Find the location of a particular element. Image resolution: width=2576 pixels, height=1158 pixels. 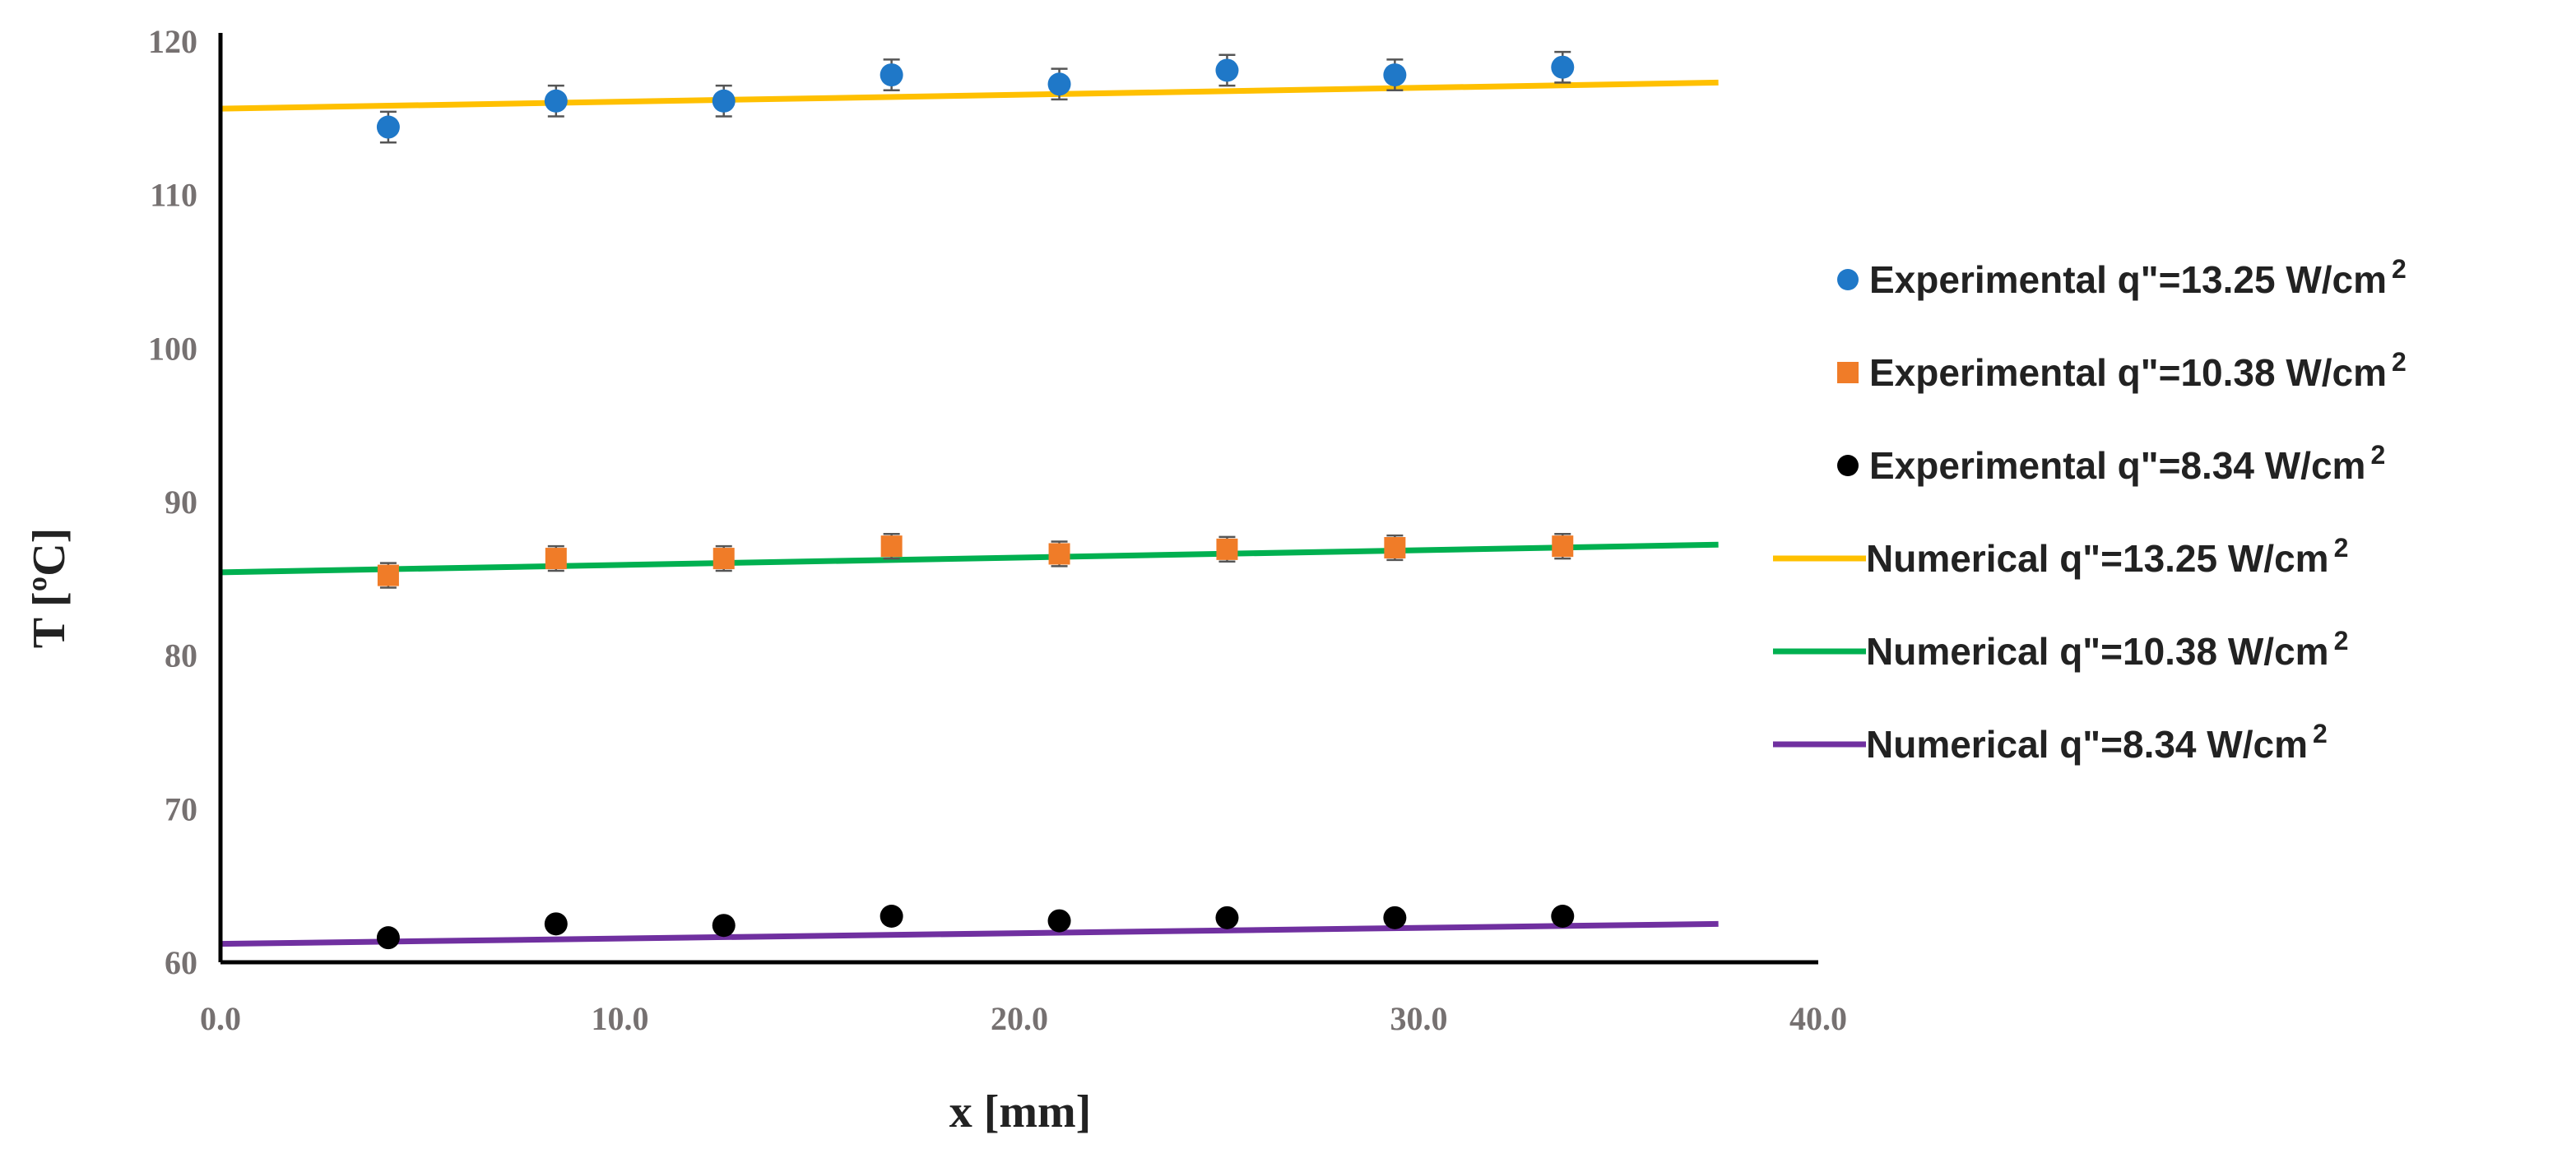

y-tick-label: 60 is located at coordinates (181, 962).